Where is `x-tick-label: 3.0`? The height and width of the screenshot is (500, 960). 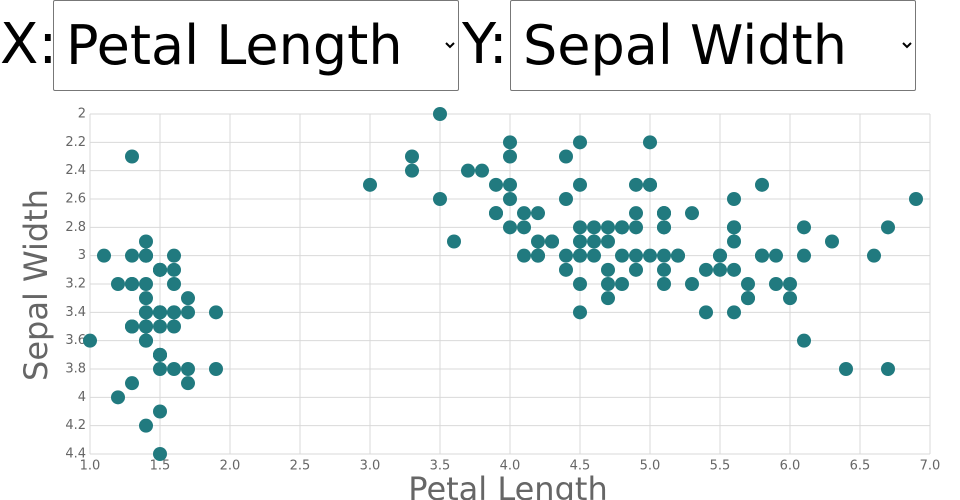
x-tick-label: 3.0 is located at coordinates (370, 466).